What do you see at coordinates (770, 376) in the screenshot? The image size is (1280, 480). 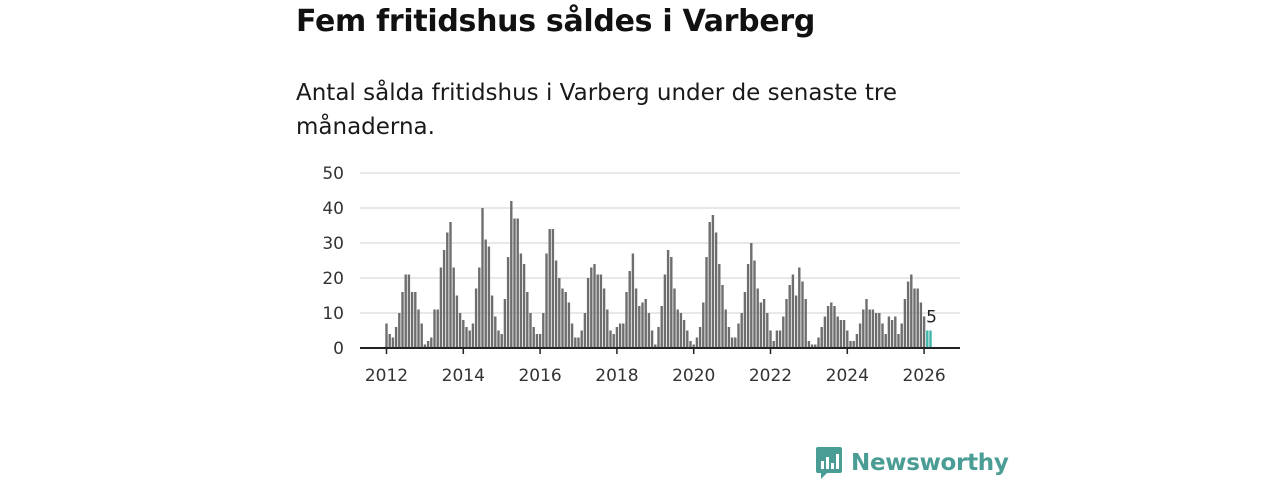 I see `x-tick-label: 2022` at bounding box center [770, 376].